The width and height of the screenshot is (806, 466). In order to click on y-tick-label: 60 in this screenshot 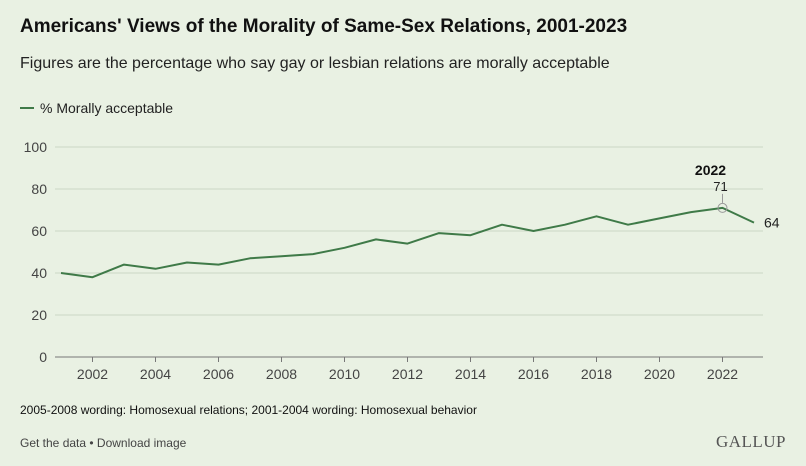, I will do `click(39, 231)`.